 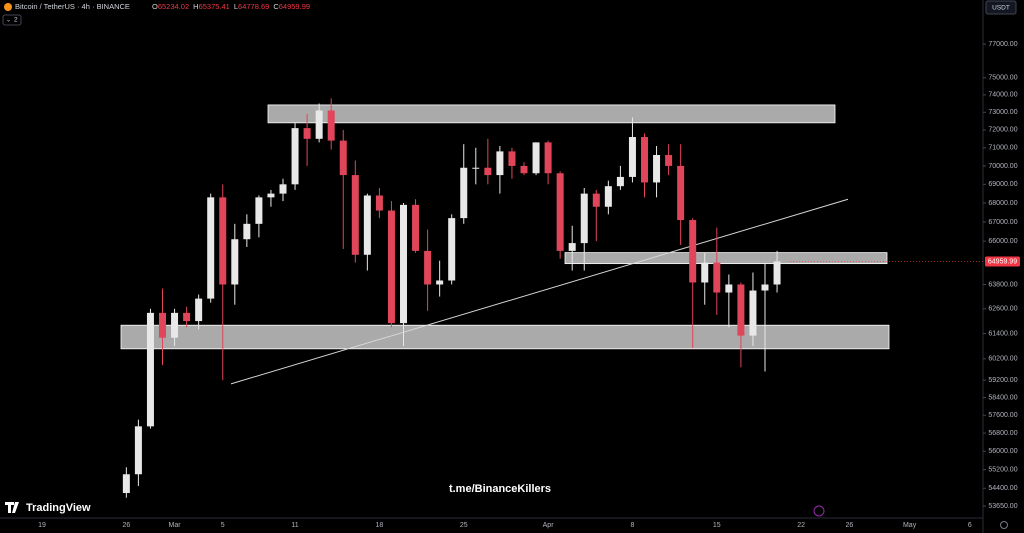 What do you see at coordinates (214, 6) in the screenshot?
I see `ohlc-value: 65375.41` at bounding box center [214, 6].